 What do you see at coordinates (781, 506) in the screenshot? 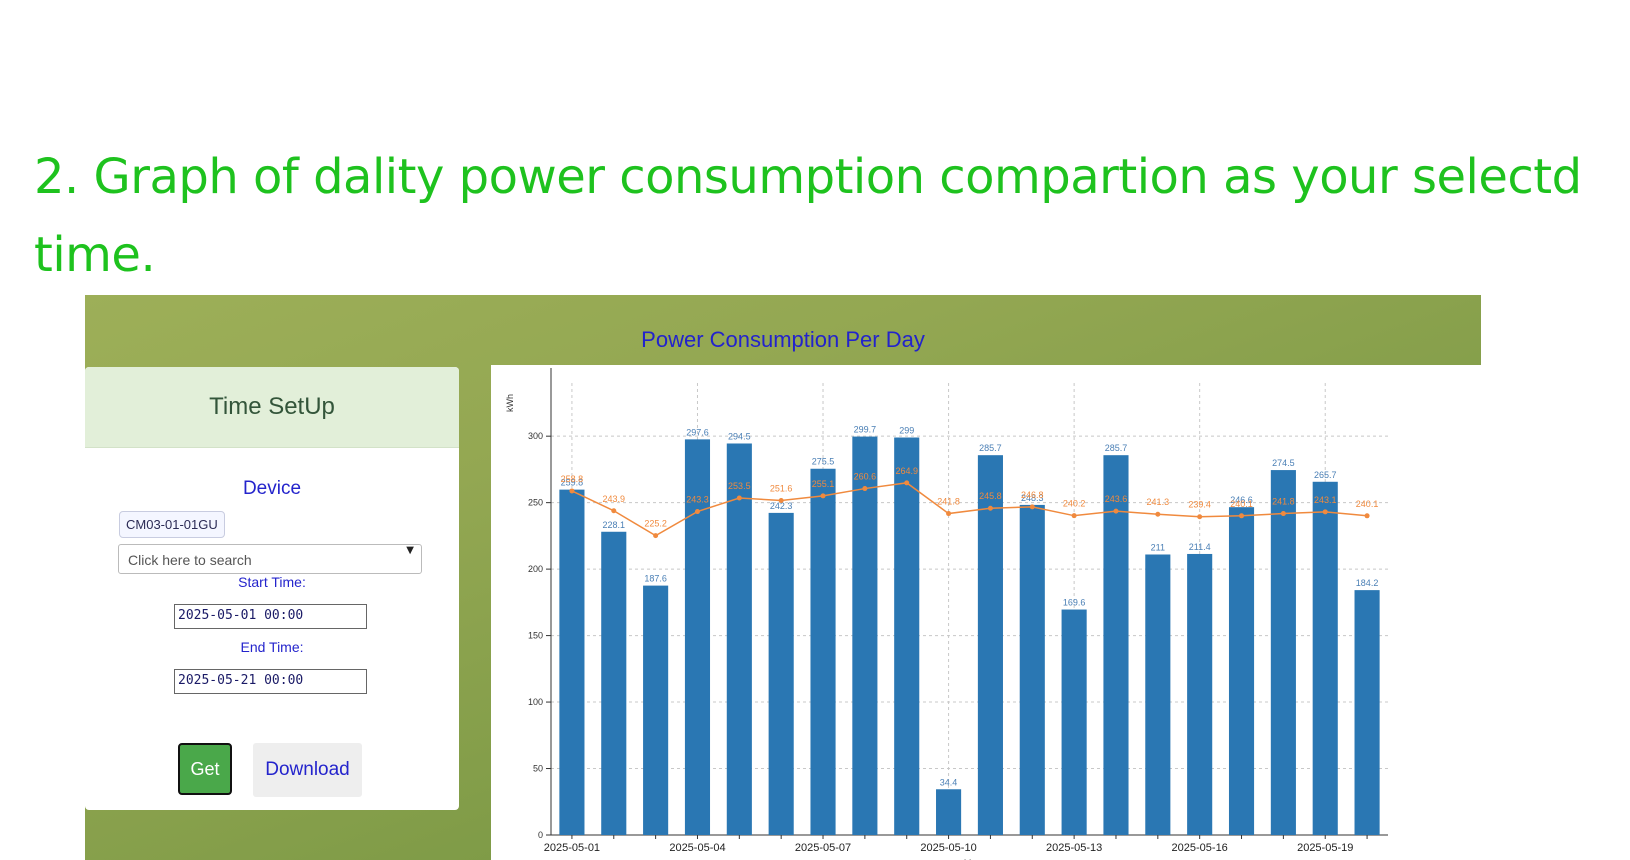
I see `bar-value-label: 242.3` at bounding box center [781, 506].